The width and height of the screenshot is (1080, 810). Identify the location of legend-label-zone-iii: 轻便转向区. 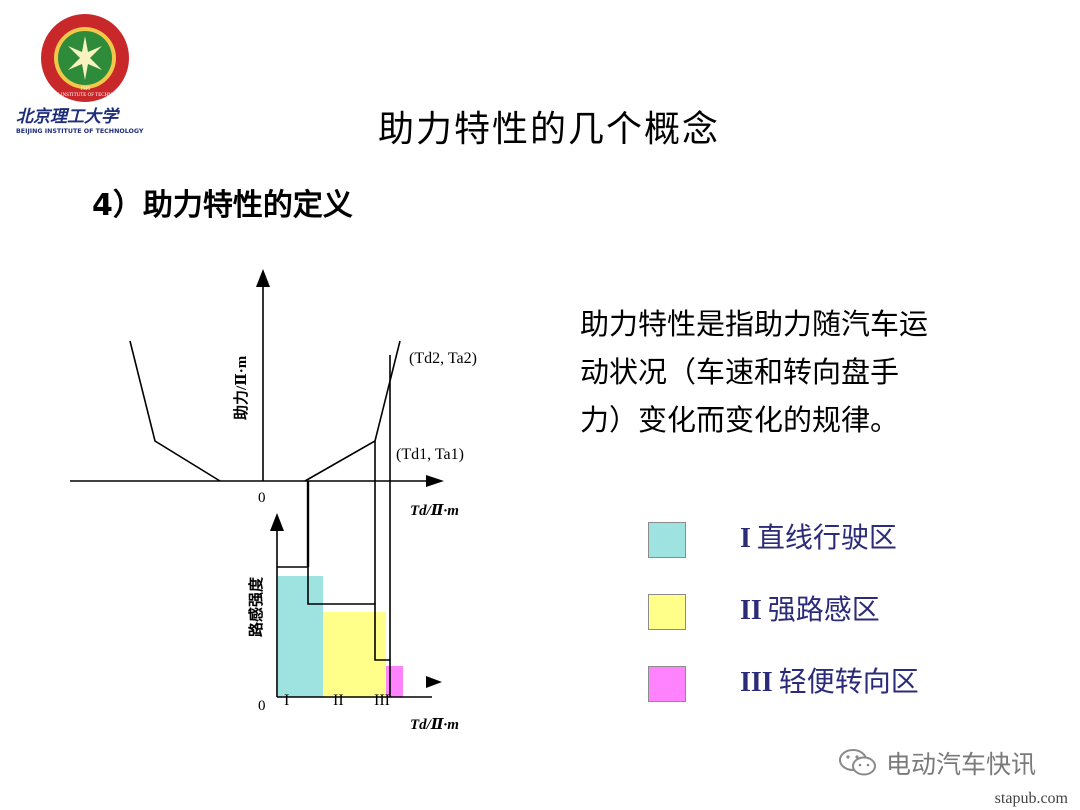
(848, 682).